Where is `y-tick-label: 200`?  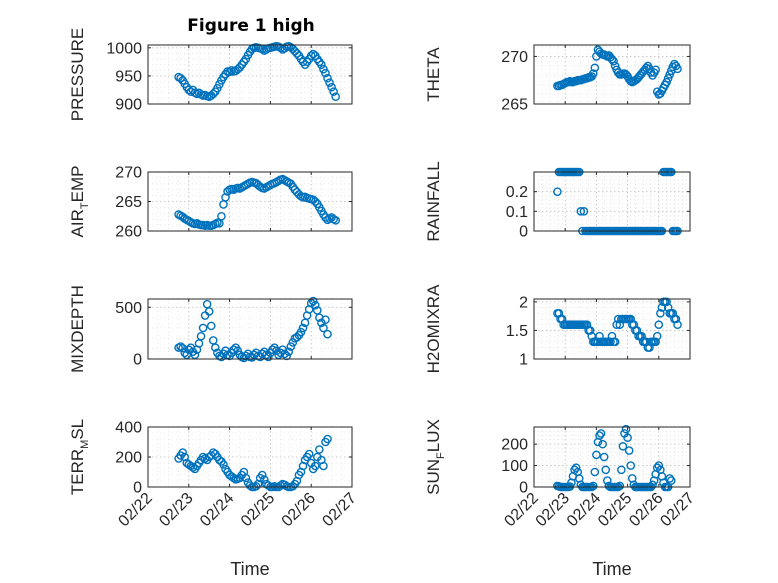
y-tick-label: 200 is located at coordinates (128, 458).